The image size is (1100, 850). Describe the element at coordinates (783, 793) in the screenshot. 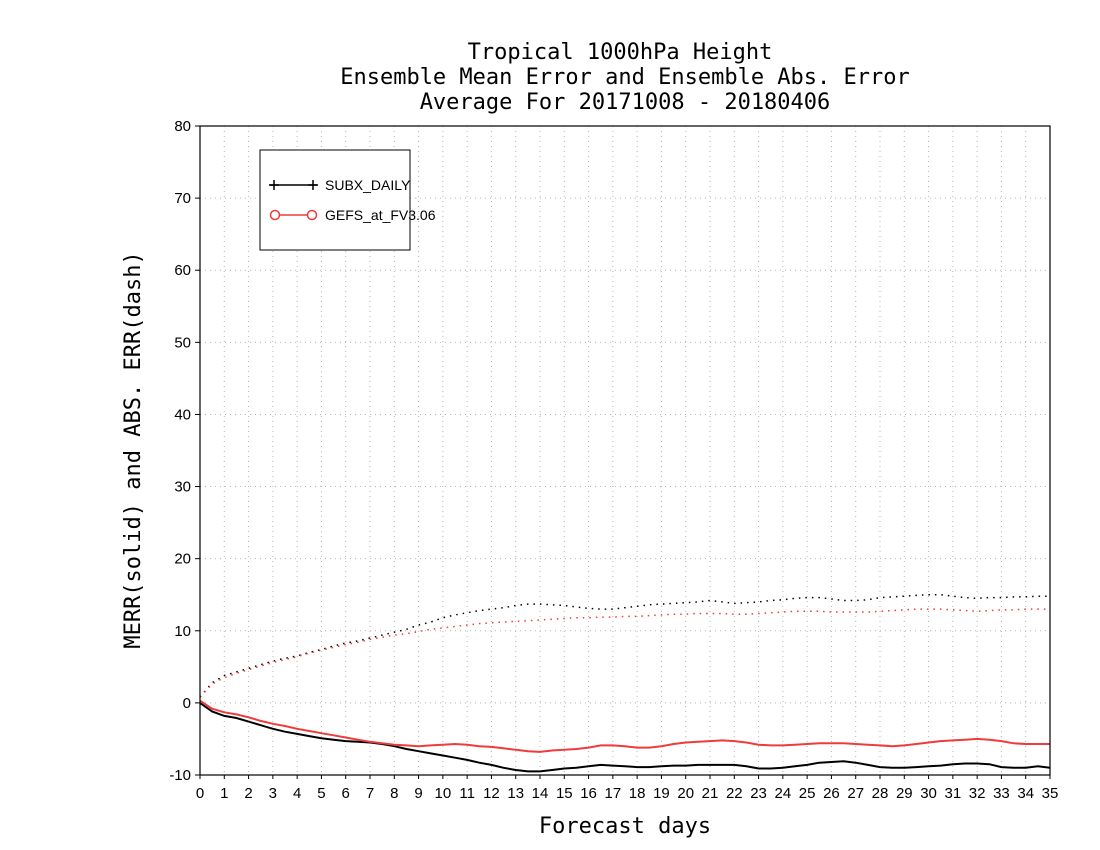

I see `x-tick-label: 24` at that location.